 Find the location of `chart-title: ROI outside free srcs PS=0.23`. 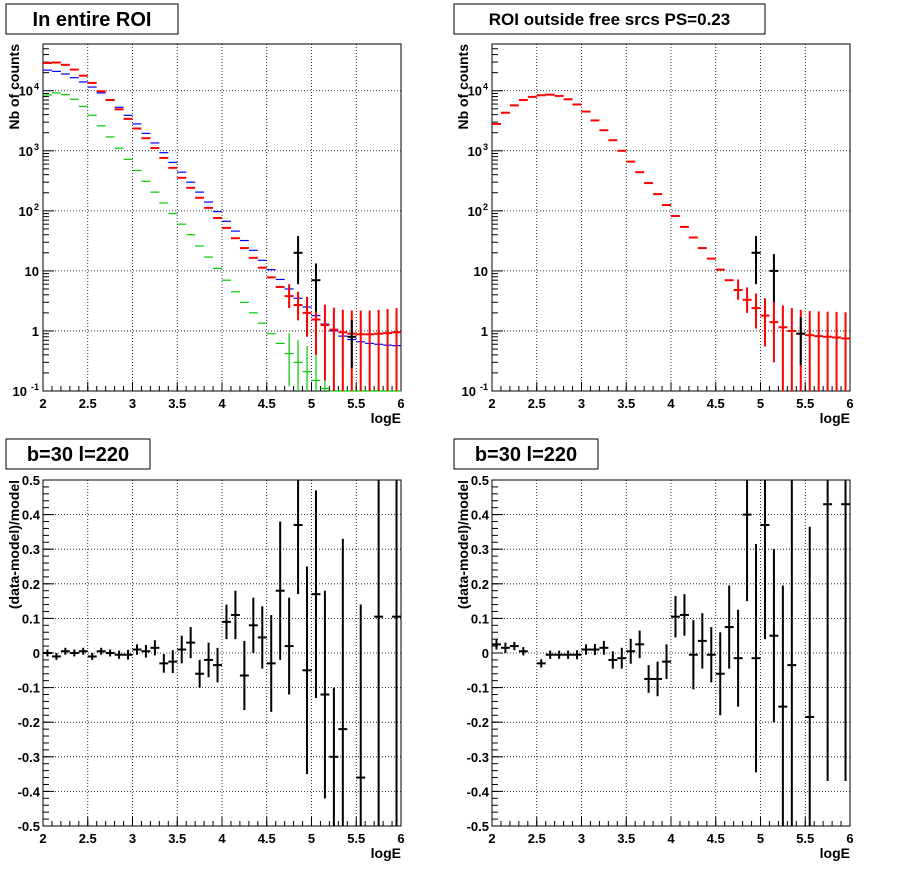

chart-title: ROI outside free srcs PS=0.23 is located at coordinates (609, 19).